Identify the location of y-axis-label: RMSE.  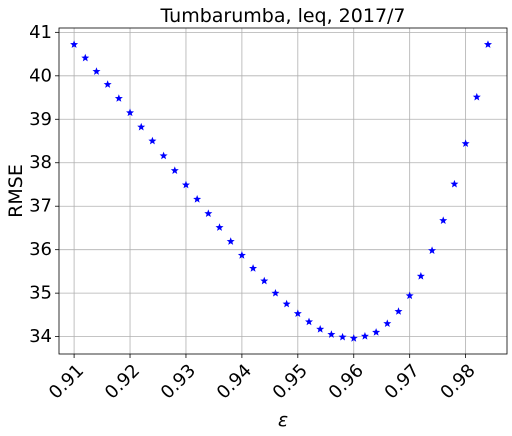
(16, 191).